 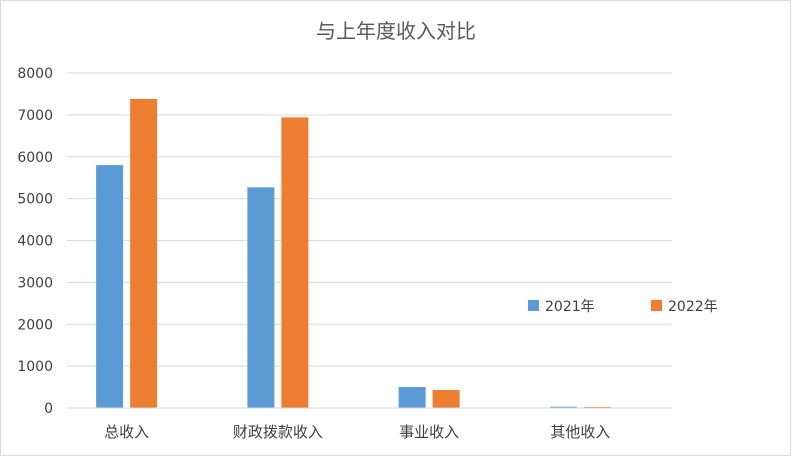 I want to click on chart-title: 与上年度收入对比, so click(x=396, y=31).